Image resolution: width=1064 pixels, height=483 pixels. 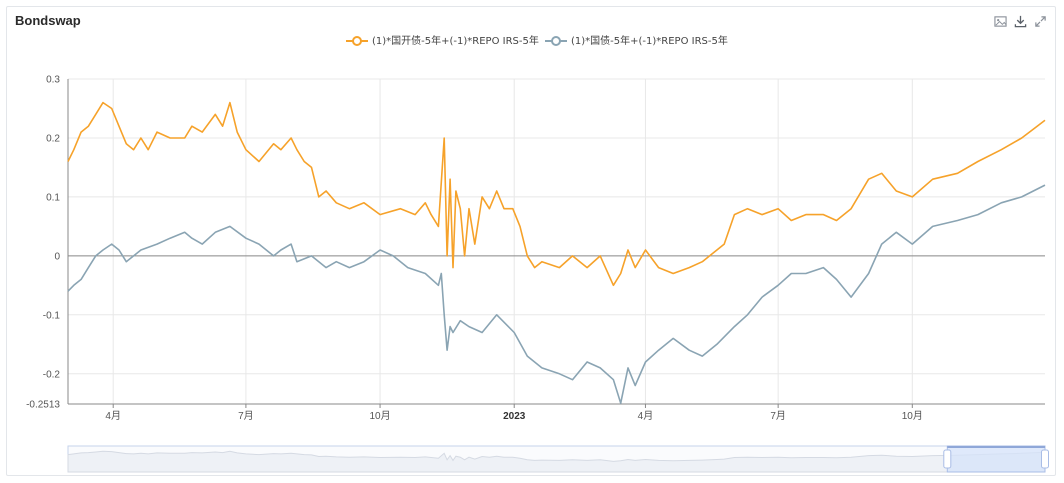 What do you see at coordinates (1045, 459) in the screenshot?
I see `zoom-handle-right` at bounding box center [1045, 459].